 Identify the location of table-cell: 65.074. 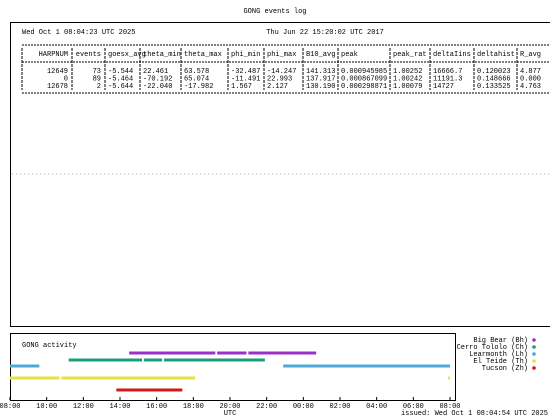
(196, 79).